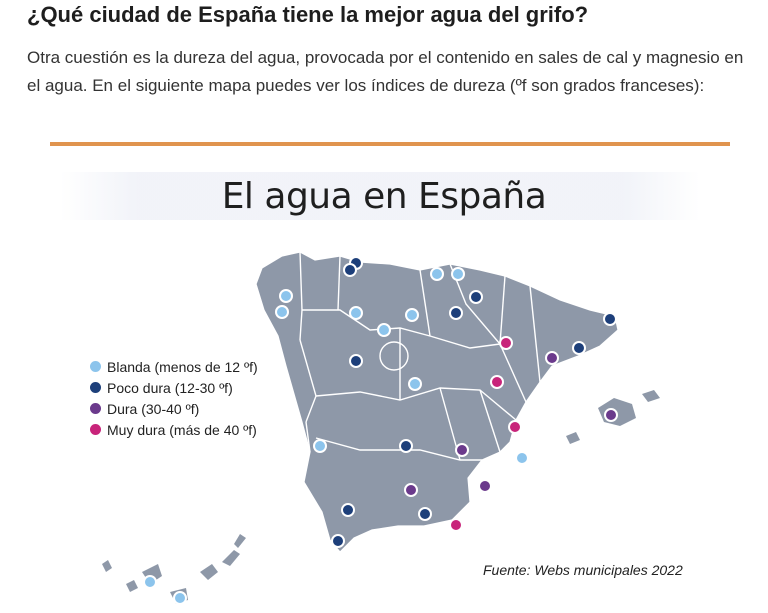 This screenshot has width=768, height=613. What do you see at coordinates (95, 387) in the screenshot?
I see `legend-dot-poco-dura` at bounding box center [95, 387].